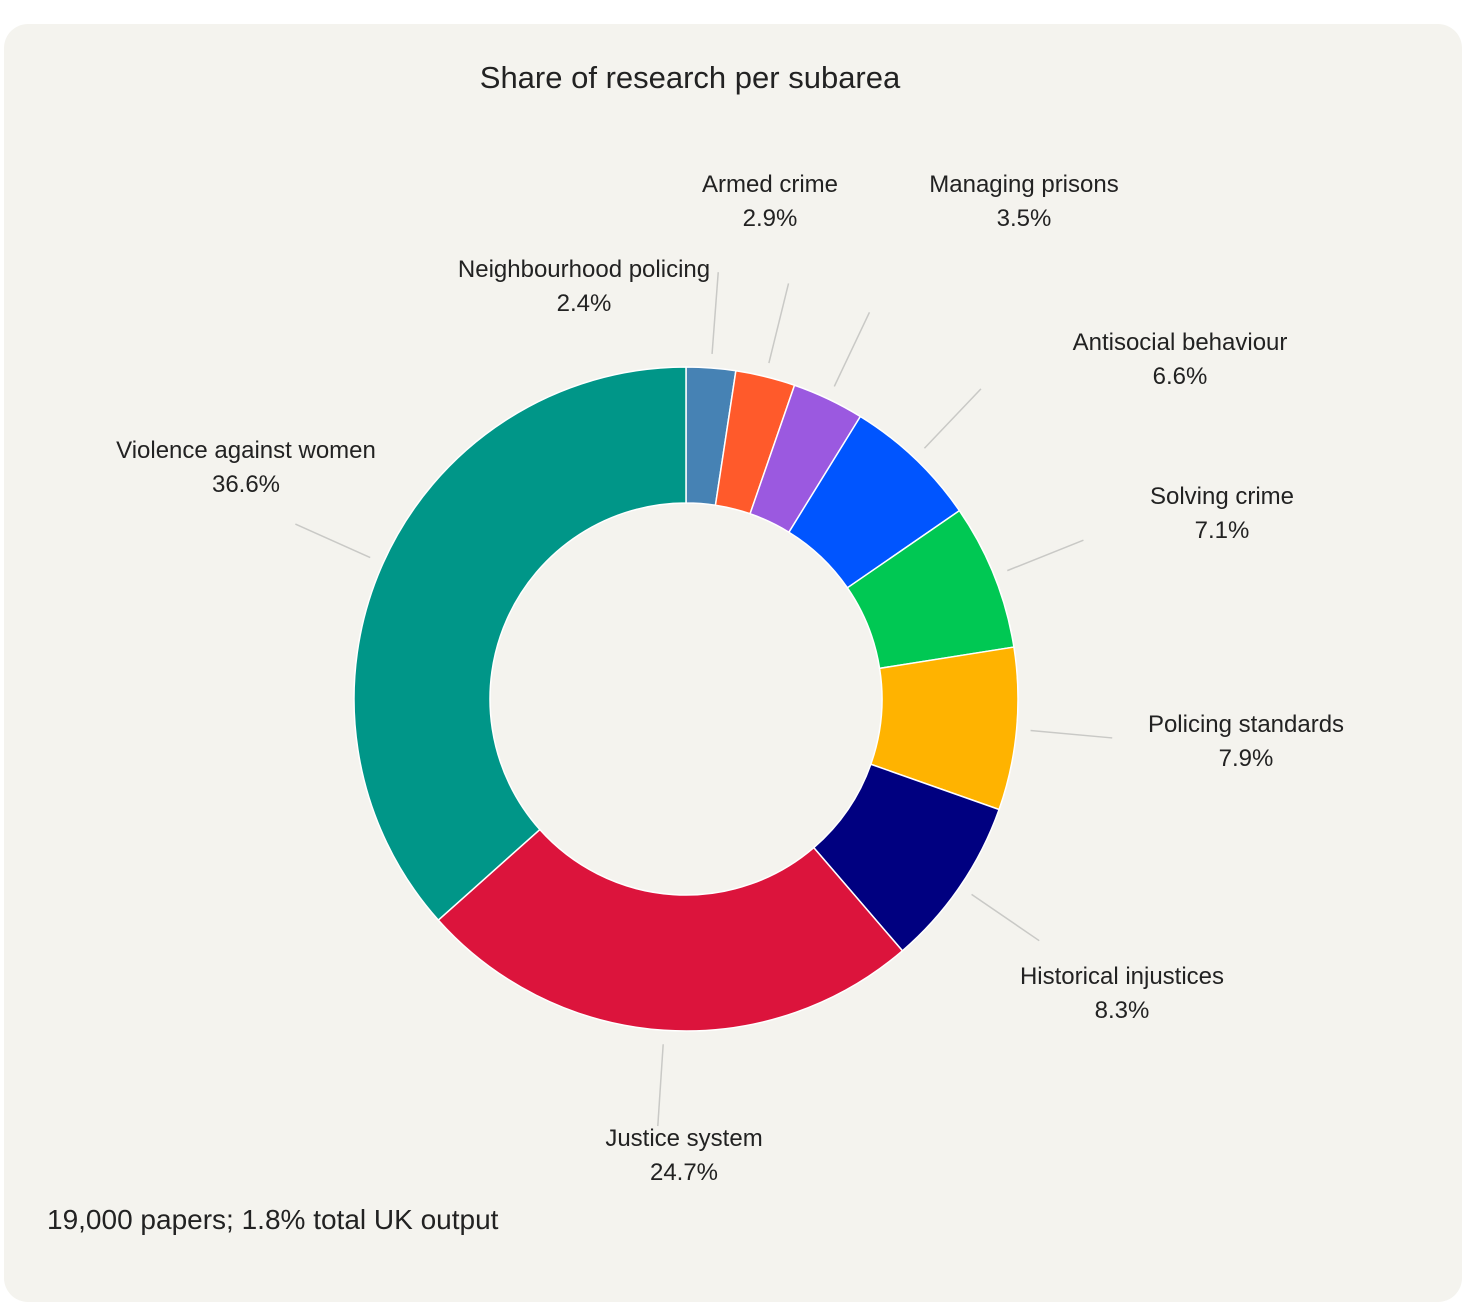 The width and height of the screenshot is (1466, 1306). Describe the element at coordinates (1122, 976) in the screenshot. I see `slice-label-historical-injustices: Historical injustices` at that location.